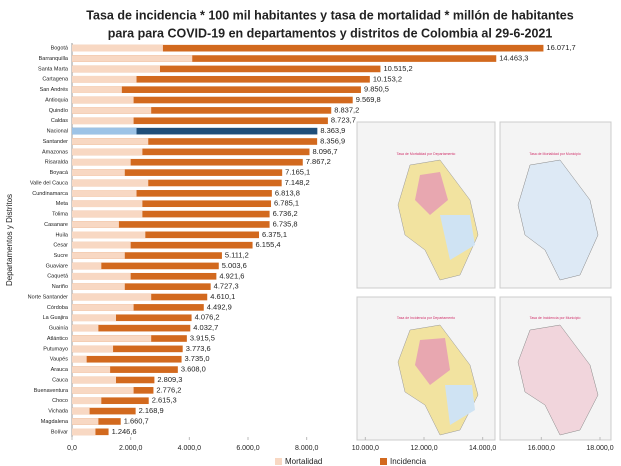  I want to click on x-tick-label: 14.000,0, so click(482, 448).